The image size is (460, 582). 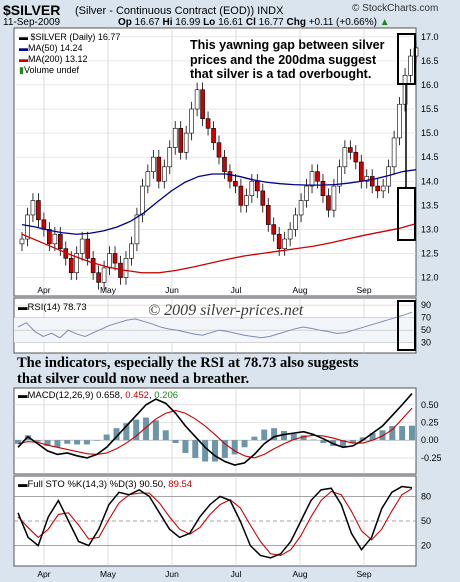 I want to click on header-date: 11-Sep-2009, so click(x=32, y=22).